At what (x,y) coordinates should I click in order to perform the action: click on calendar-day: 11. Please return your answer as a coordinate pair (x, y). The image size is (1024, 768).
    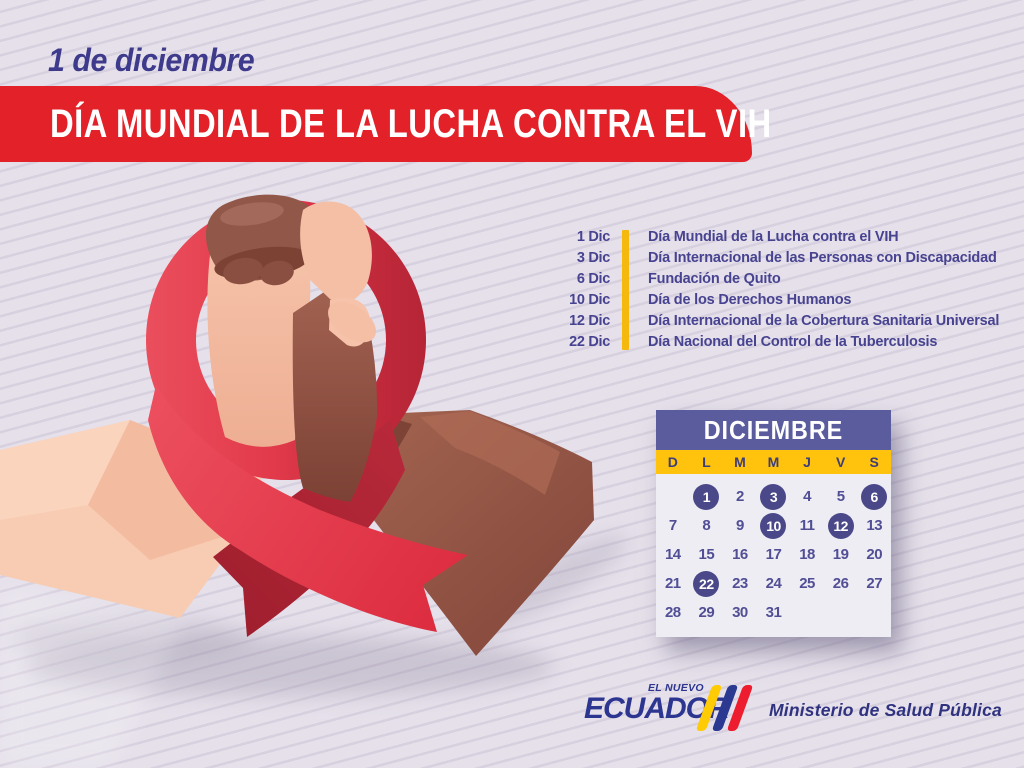
    Looking at the image, I should click on (807, 525).